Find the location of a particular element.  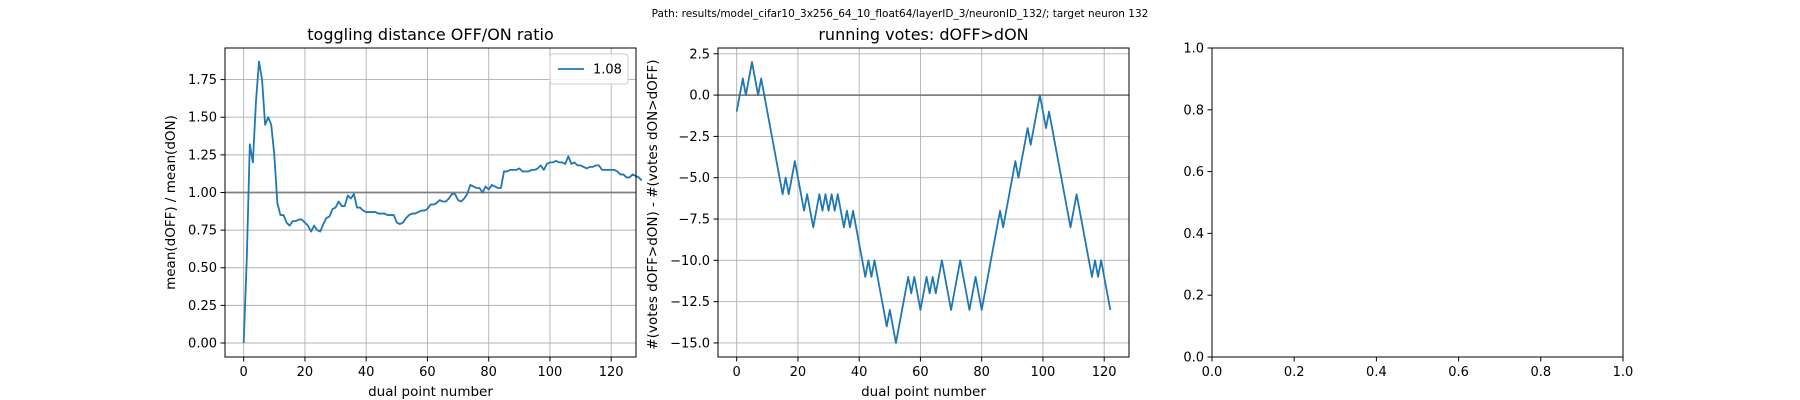

y-tick-label: −2.5 is located at coordinates (694, 137).